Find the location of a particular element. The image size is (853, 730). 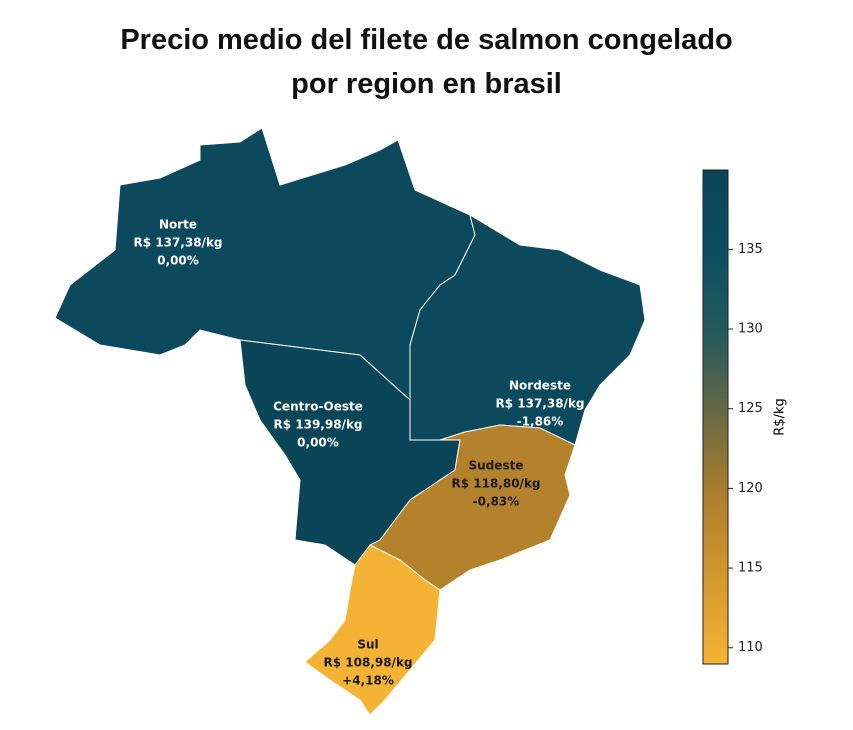

colorbar-tick-label: 135 is located at coordinates (750, 249).